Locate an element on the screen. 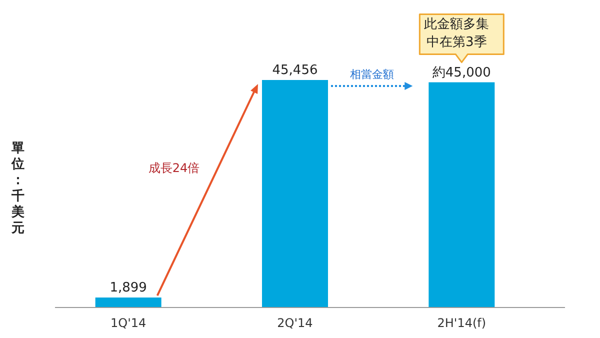 This screenshot has width=600, height=338. annotation: 相當金額 is located at coordinates (372, 74).